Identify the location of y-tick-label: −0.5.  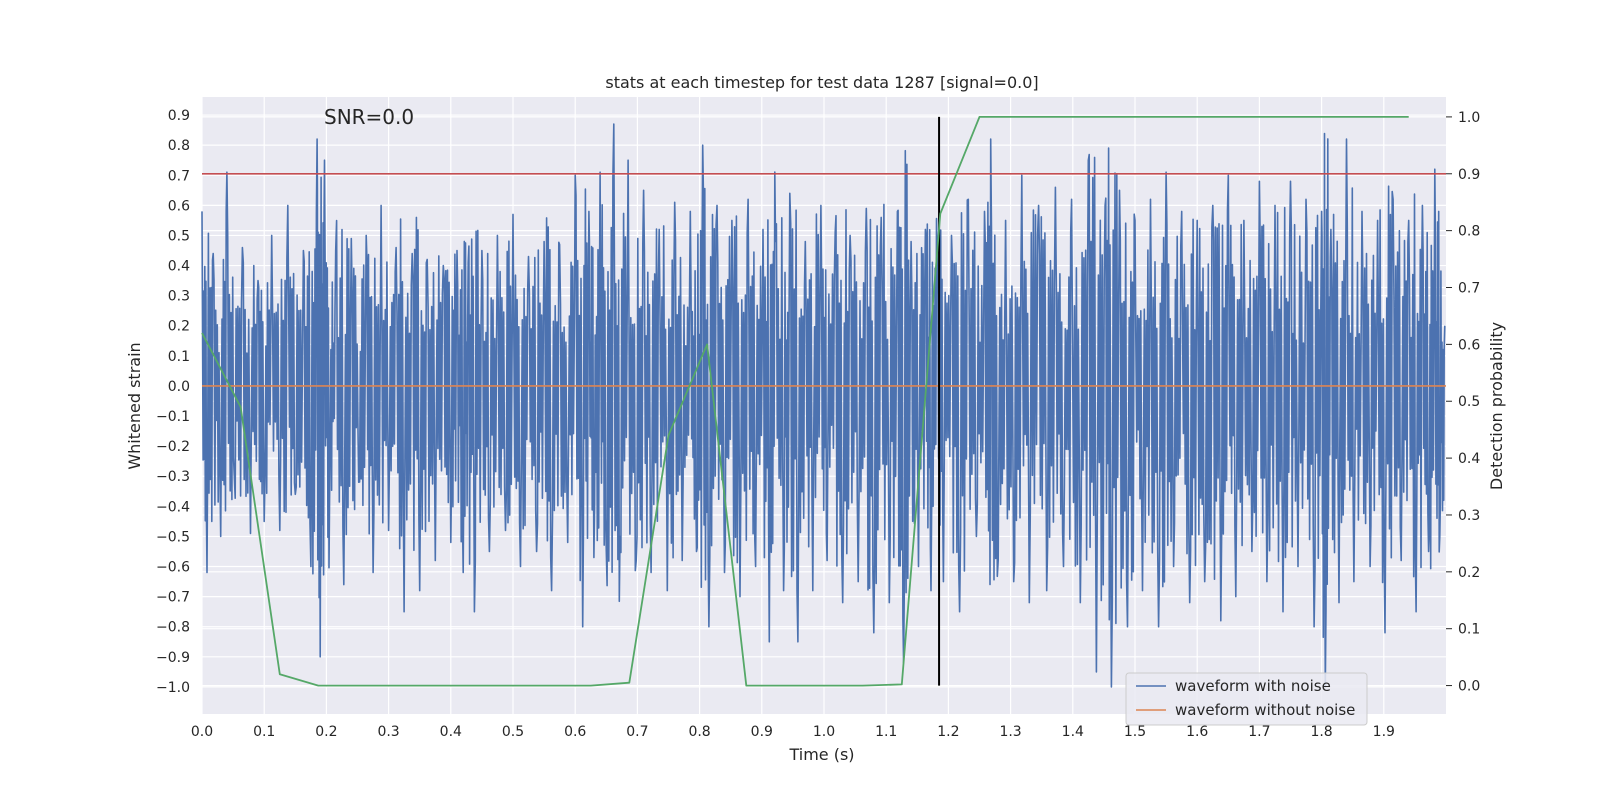
(173, 537).